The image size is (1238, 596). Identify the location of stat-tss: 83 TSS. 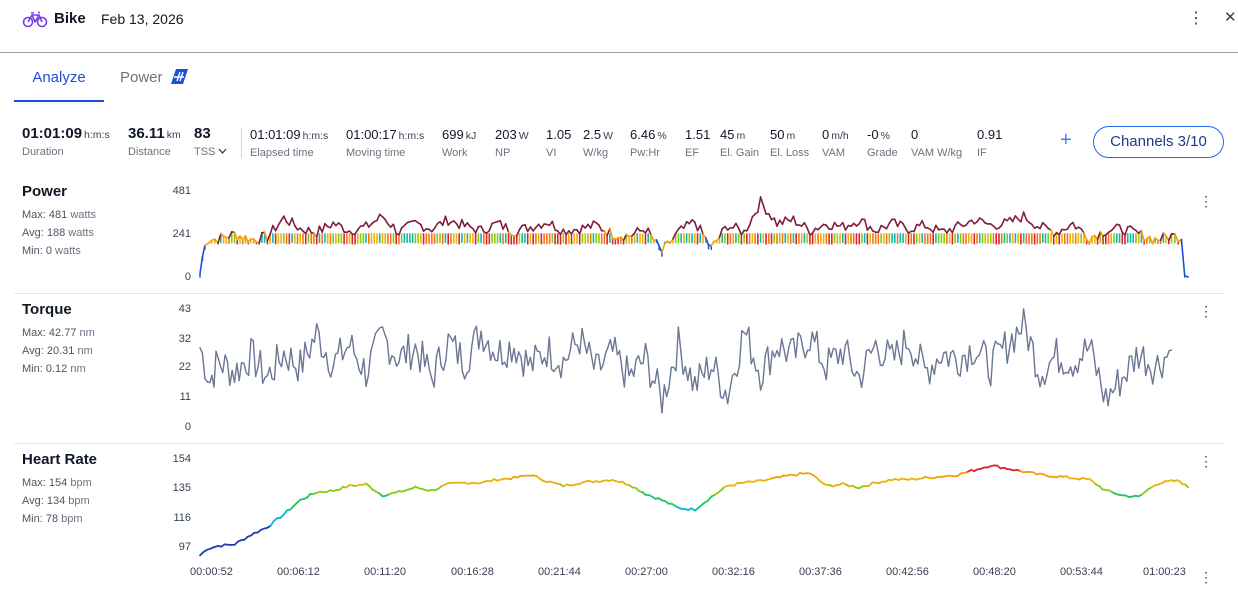
(210, 141).